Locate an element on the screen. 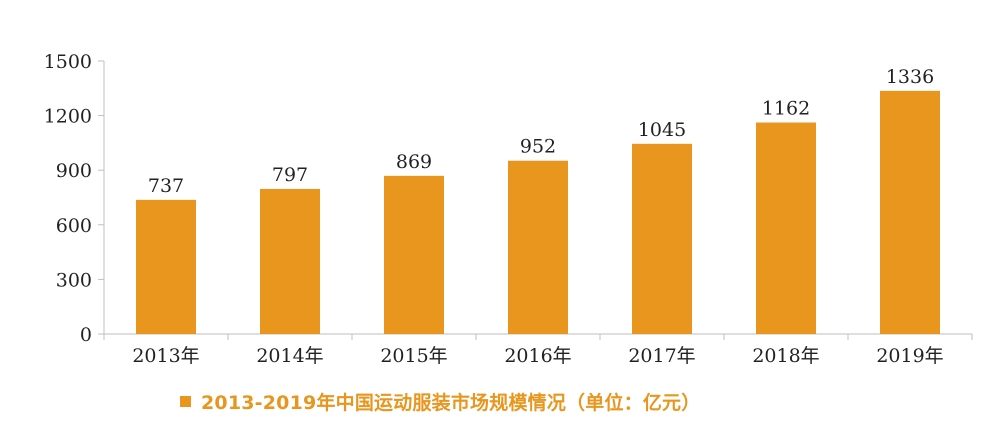  x-tick-label: 2016年 is located at coordinates (537, 356).